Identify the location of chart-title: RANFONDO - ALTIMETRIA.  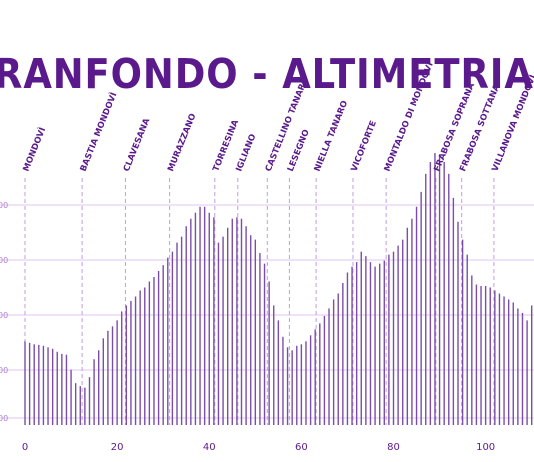
(267, 74).